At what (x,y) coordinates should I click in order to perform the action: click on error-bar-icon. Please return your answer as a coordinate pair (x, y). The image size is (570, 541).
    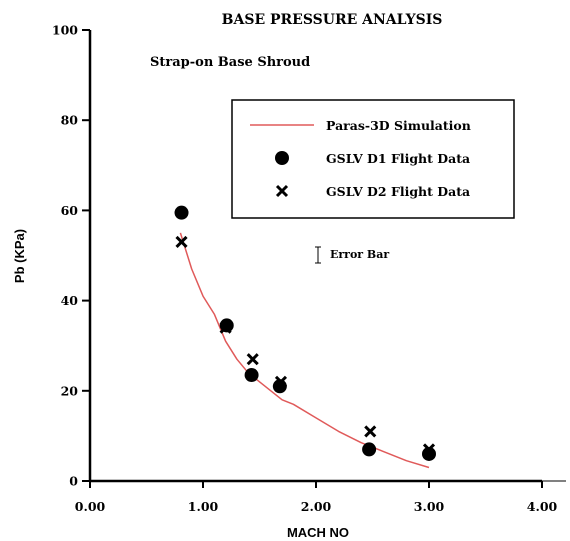
    Looking at the image, I should click on (318, 255).